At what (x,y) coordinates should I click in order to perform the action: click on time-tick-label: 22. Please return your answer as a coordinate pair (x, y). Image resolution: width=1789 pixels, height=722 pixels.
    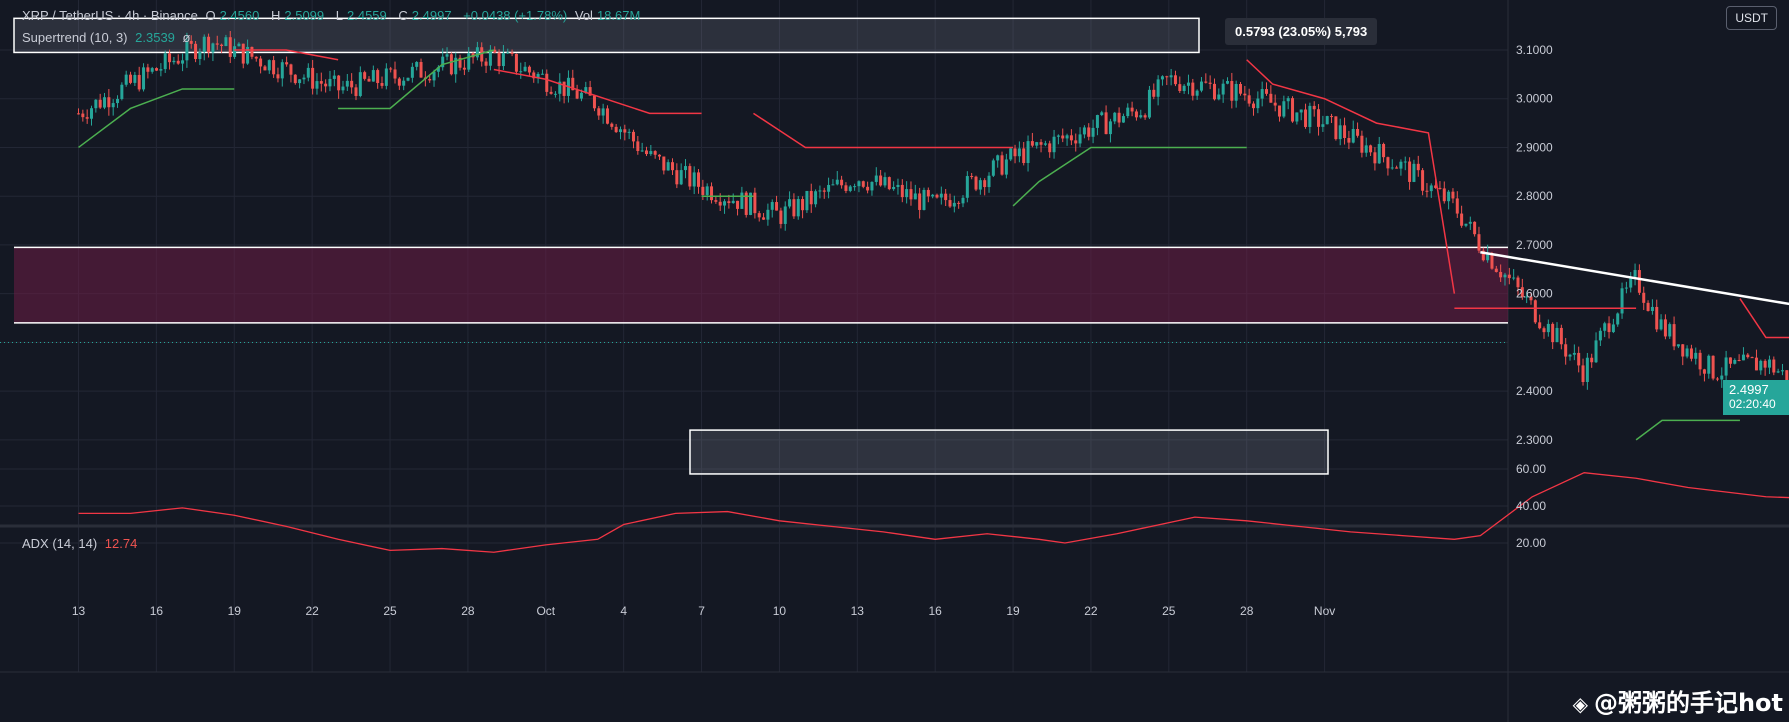
    Looking at the image, I should click on (1091, 611).